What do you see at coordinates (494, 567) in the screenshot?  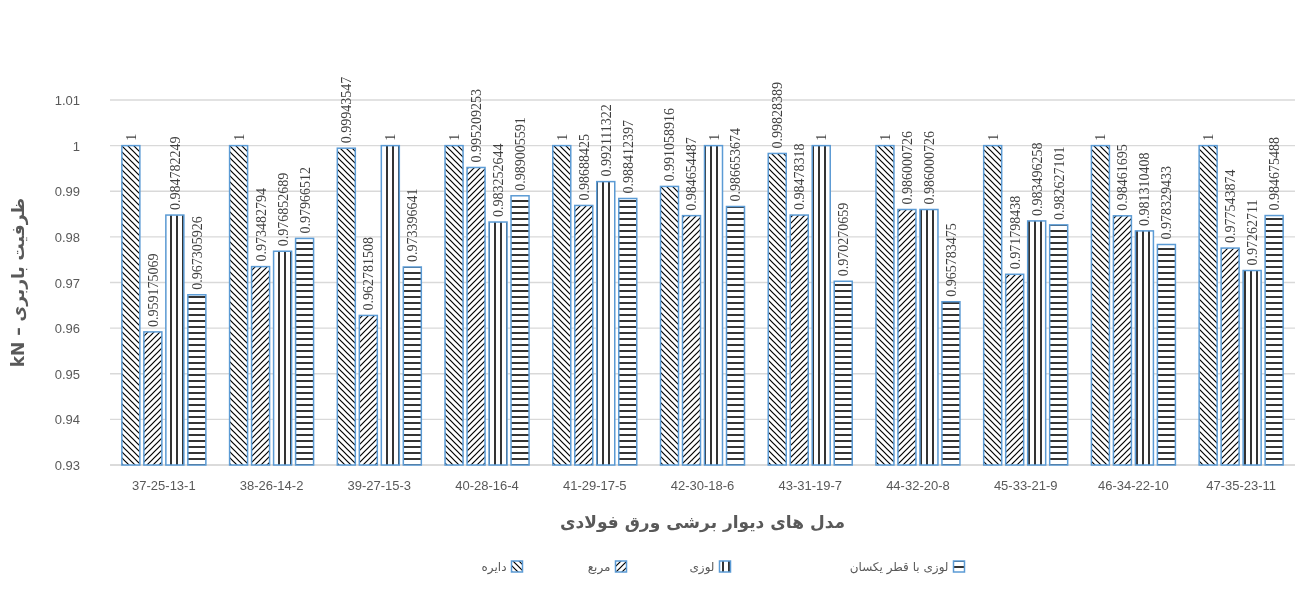 I see `legend-label: دایره` at bounding box center [494, 567].